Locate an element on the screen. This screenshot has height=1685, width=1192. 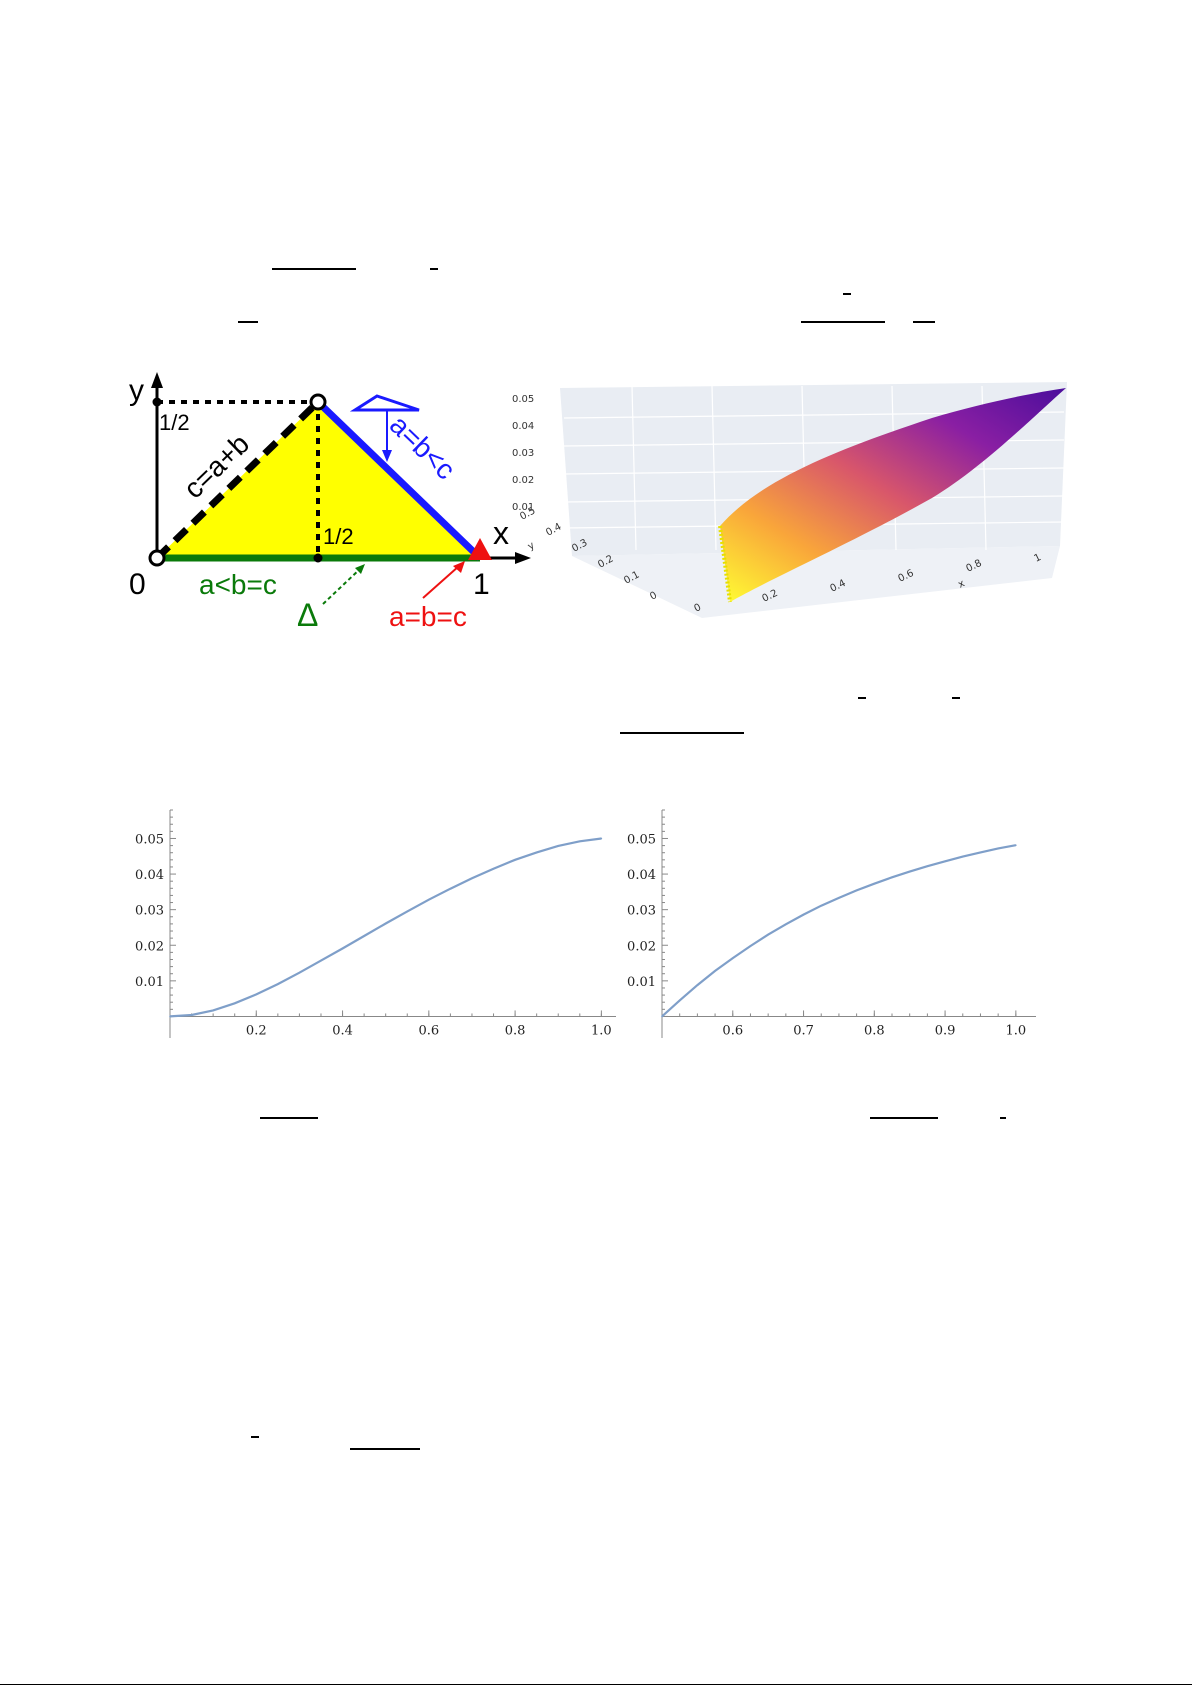
label-y: y is located at coordinates (136, 390).